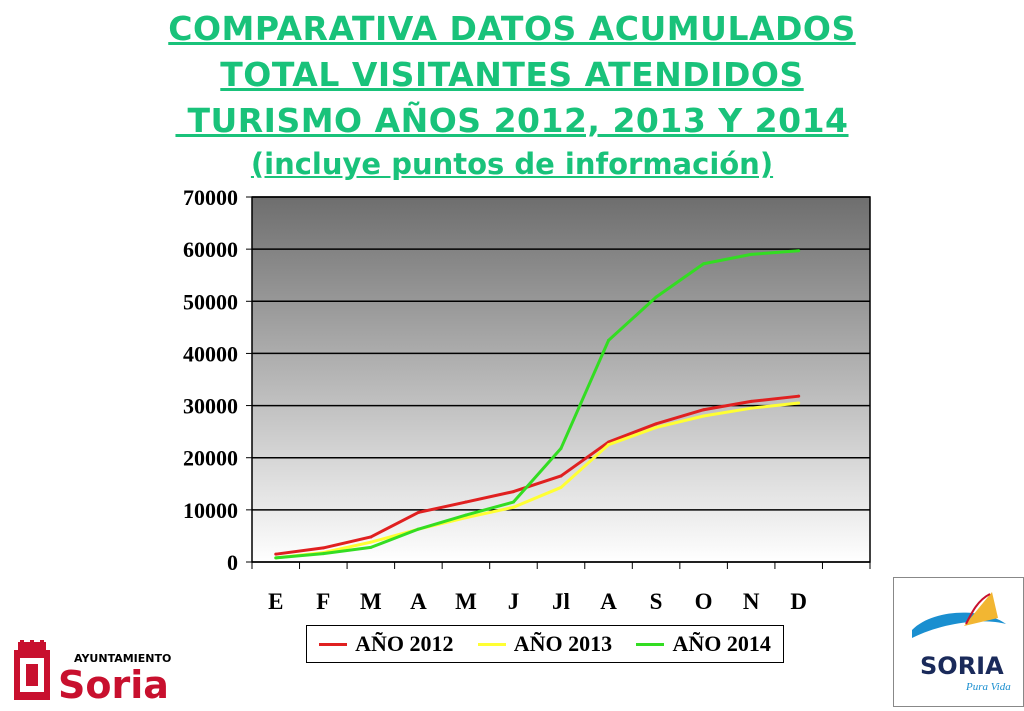 The height and width of the screenshot is (711, 1024). I want to click on y-tick-label: 10000, so click(210, 510).